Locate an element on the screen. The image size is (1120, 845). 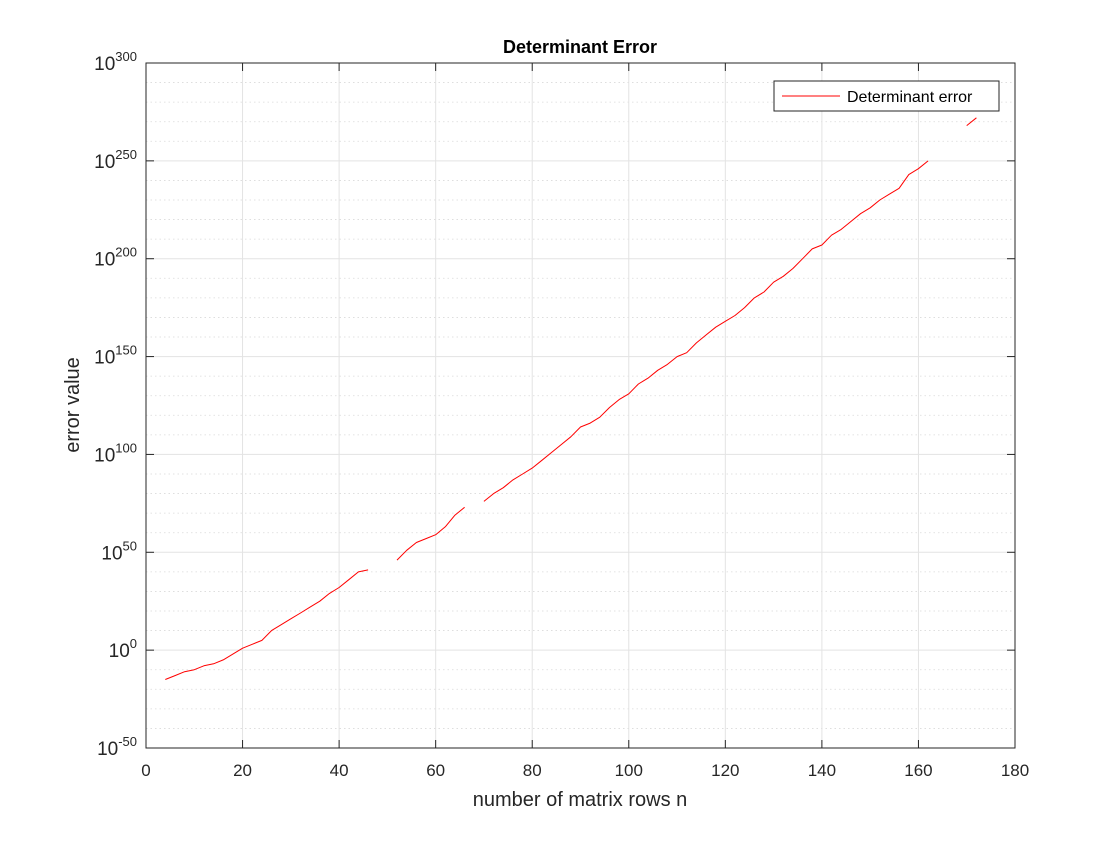
legend-label: Determinant error is located at coordinates (910, 97).